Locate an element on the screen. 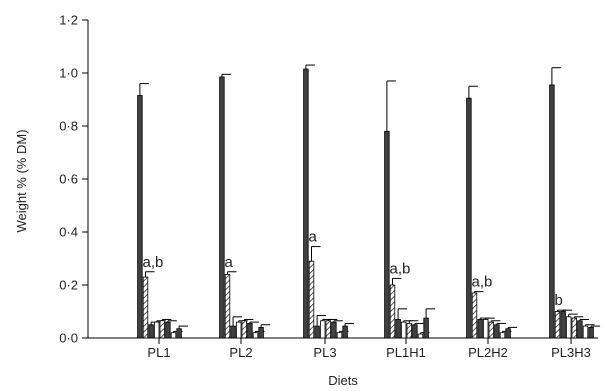  x-tick-label: PL3H3 is located at coordinates (571, 352).